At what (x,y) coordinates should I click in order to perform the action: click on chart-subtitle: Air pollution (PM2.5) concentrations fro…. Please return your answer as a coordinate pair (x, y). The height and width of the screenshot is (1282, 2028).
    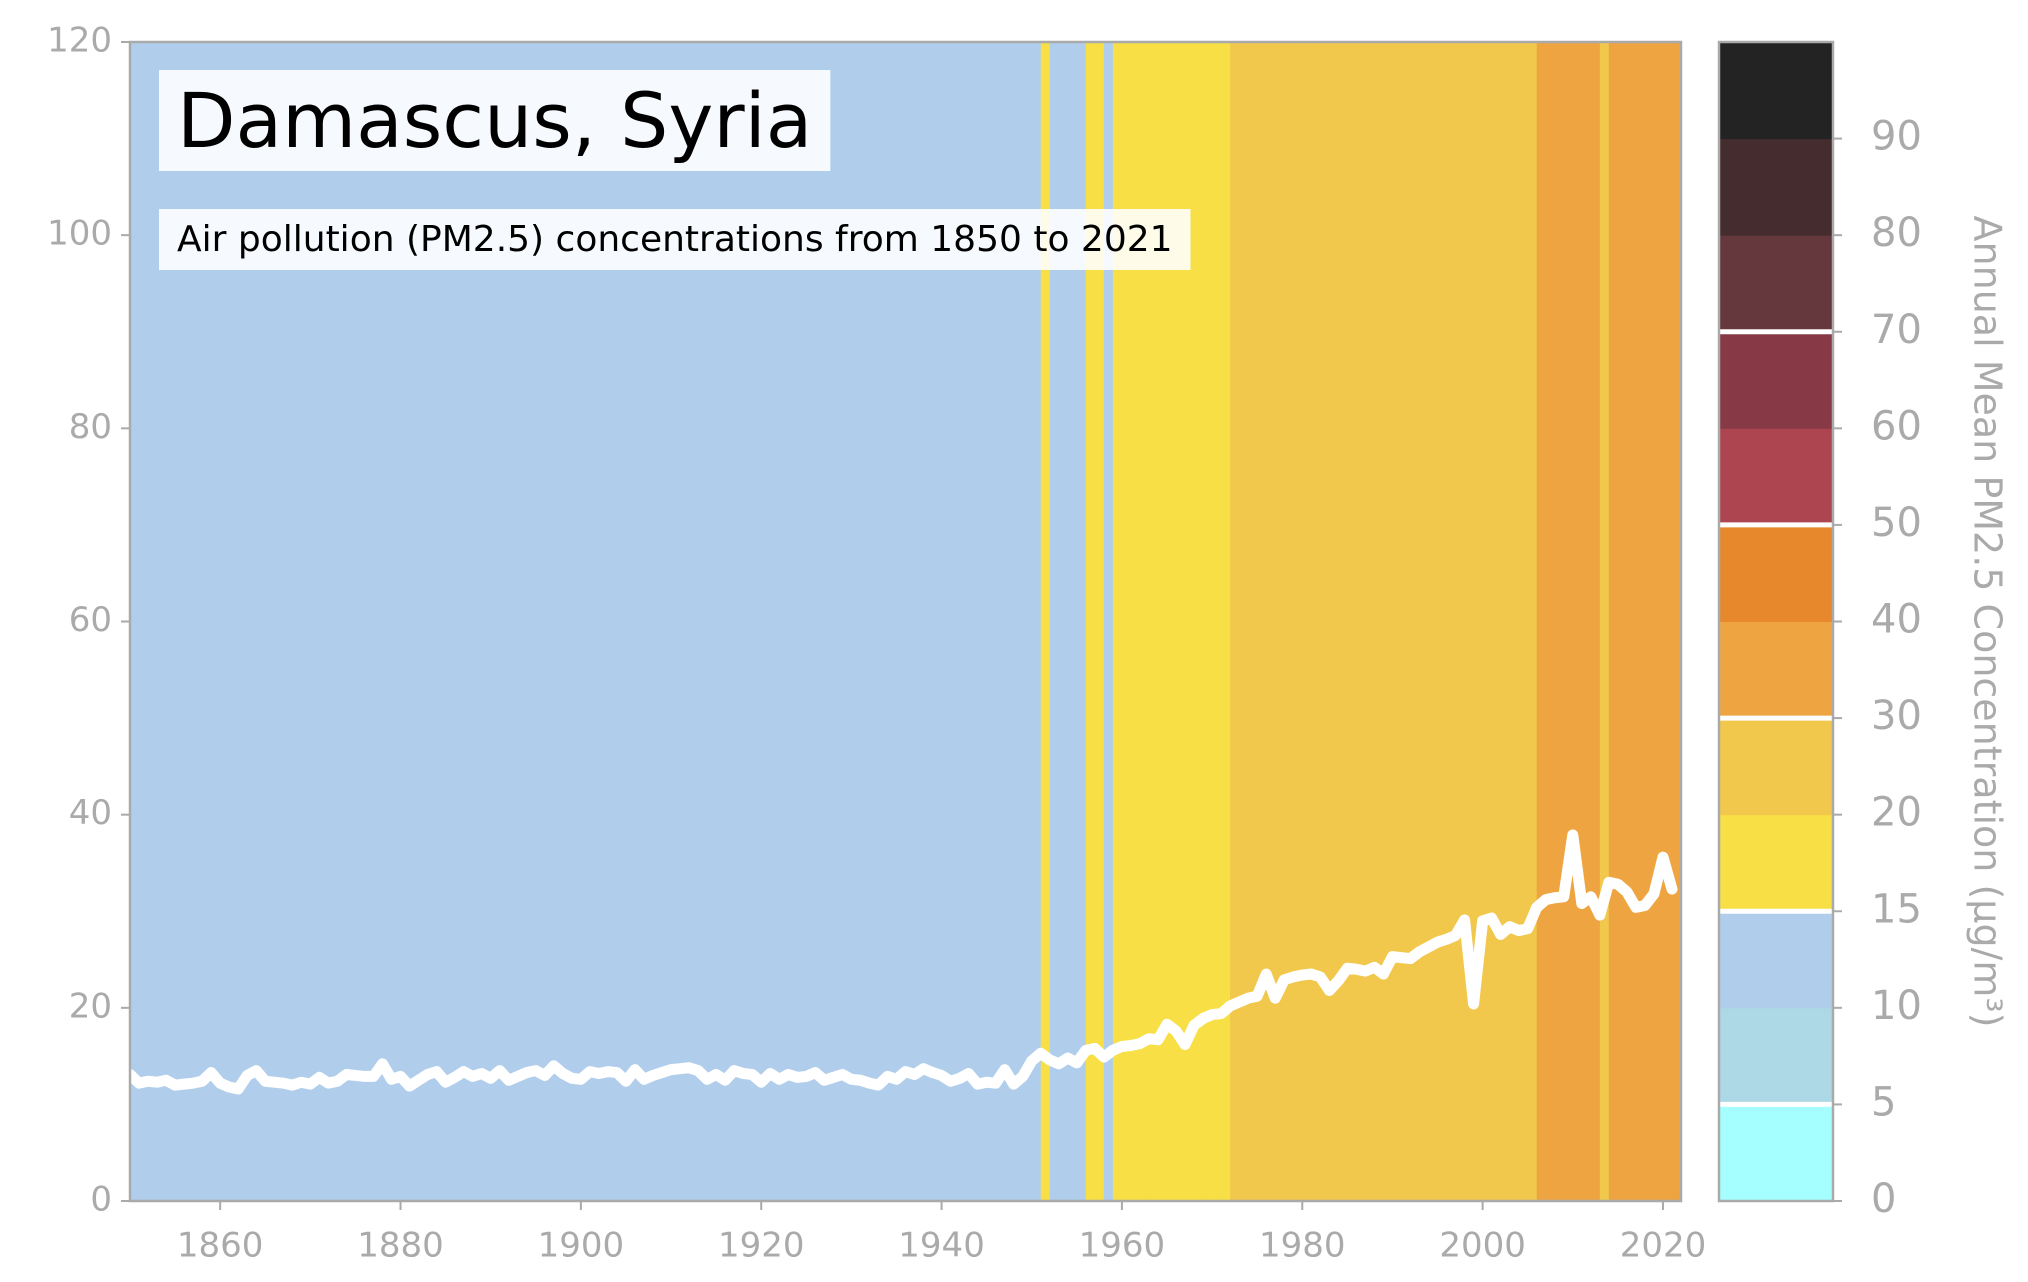
    Looking at the image, I should click on (675, 239).